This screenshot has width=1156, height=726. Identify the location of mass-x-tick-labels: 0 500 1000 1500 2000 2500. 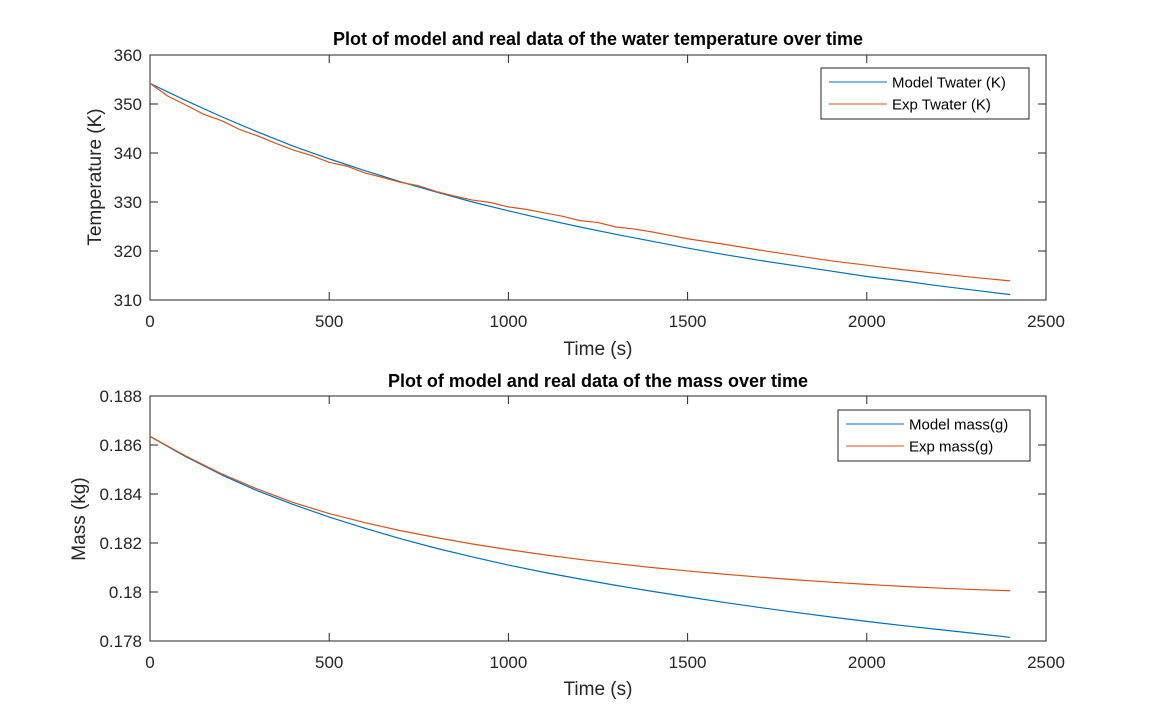
(605, 662).